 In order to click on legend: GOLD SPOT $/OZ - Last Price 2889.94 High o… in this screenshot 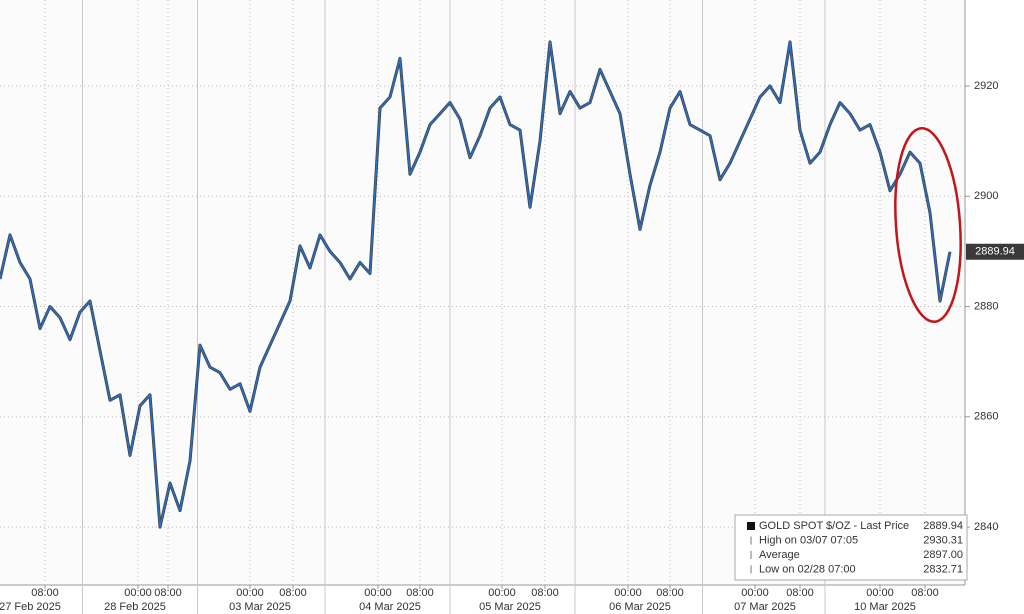, I will do `click(851, 547)`.